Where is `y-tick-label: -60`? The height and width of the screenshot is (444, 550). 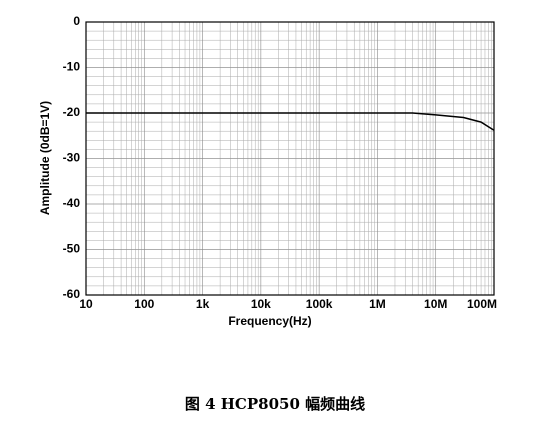
y-tick-label: -60 is located at coordinates (72, 294).